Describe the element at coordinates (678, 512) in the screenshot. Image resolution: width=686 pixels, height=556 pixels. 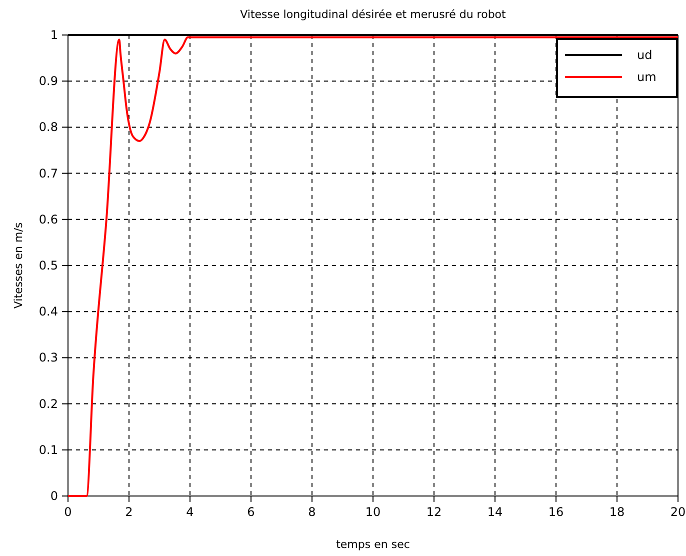
I see `x-tick-label: 20` at that location.